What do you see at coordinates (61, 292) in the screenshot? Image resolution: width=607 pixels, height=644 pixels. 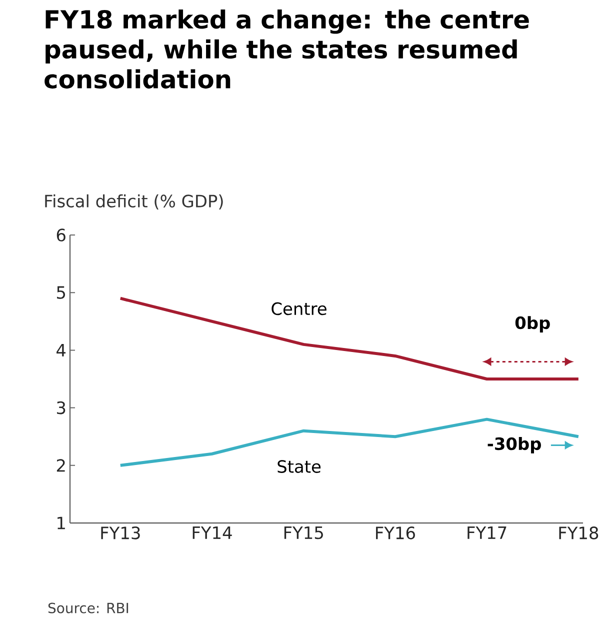 I see `y-tick-label: 5` at bounding box center [61, 292].